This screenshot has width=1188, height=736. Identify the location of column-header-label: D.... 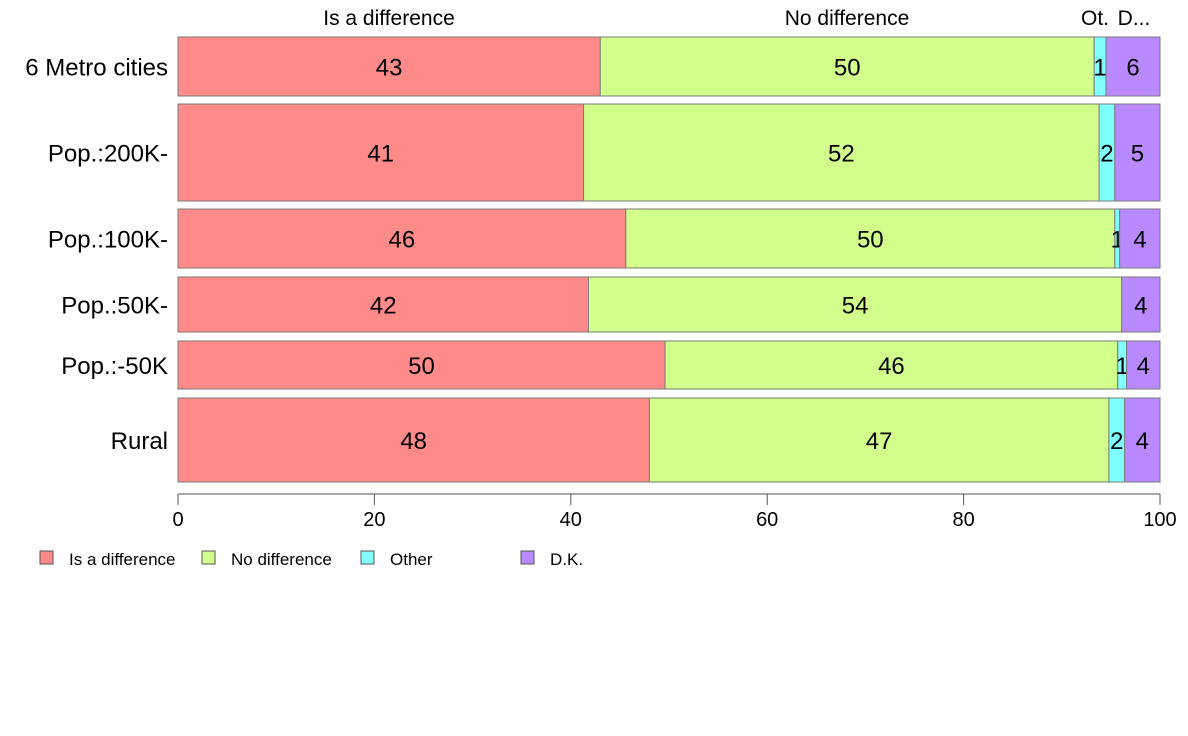
(1134, 18).